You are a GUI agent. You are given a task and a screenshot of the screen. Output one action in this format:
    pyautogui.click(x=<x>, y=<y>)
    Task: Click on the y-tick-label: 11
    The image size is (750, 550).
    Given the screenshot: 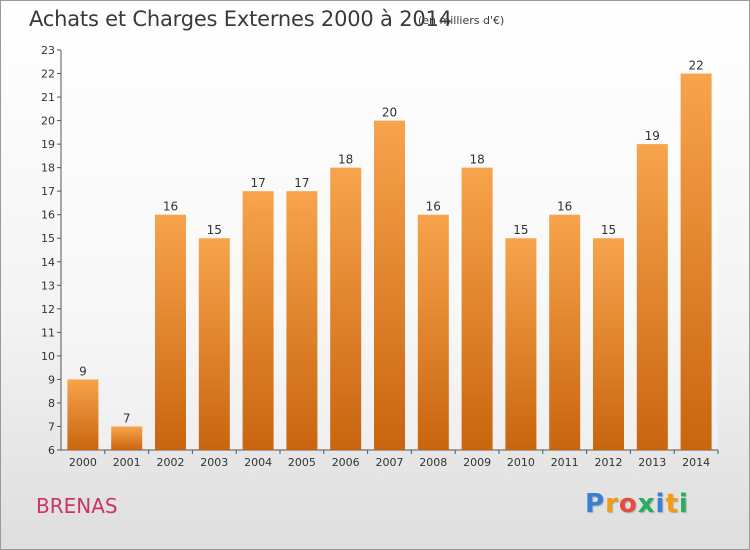 What is the action you would take?
    pyautogui.click(x=48, y=332)
    